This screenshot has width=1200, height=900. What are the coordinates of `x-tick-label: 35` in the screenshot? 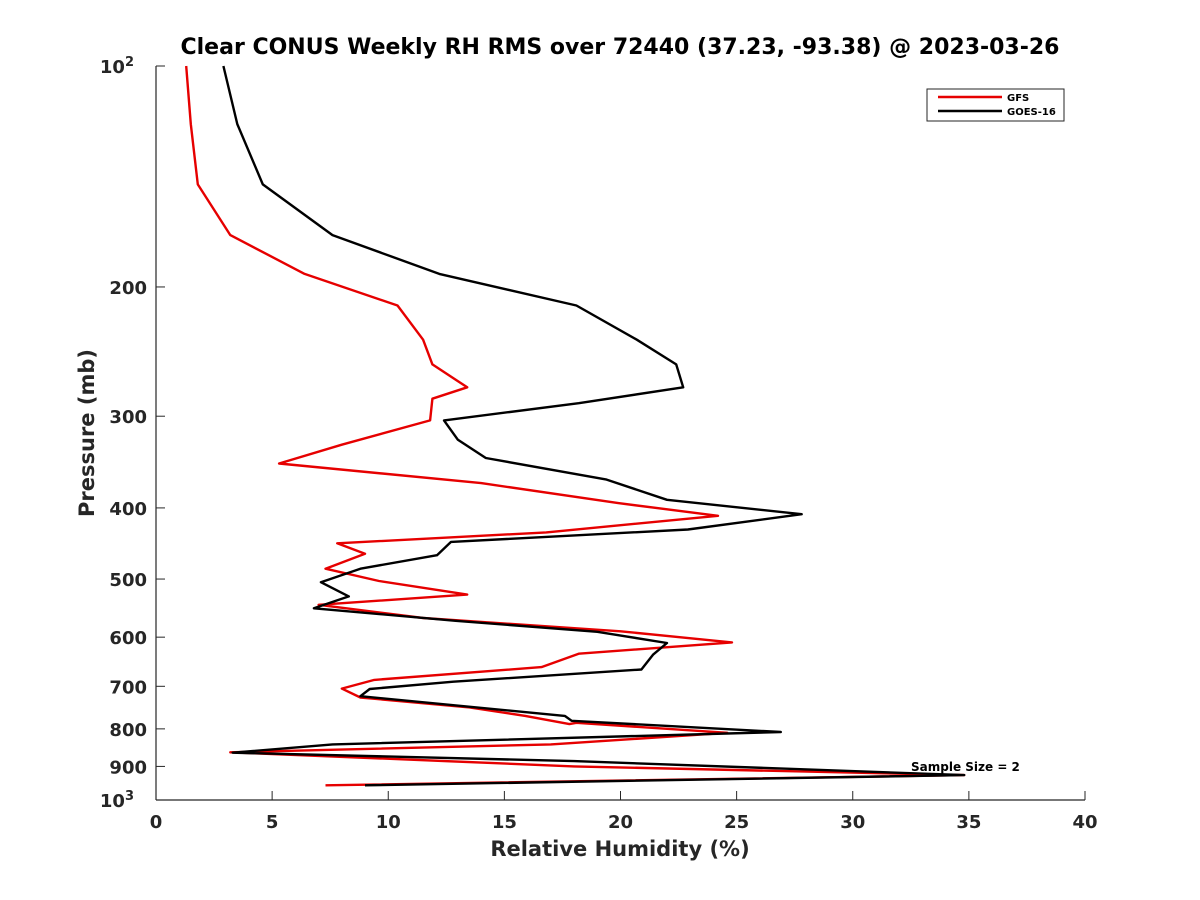 It's located at (968, 822).